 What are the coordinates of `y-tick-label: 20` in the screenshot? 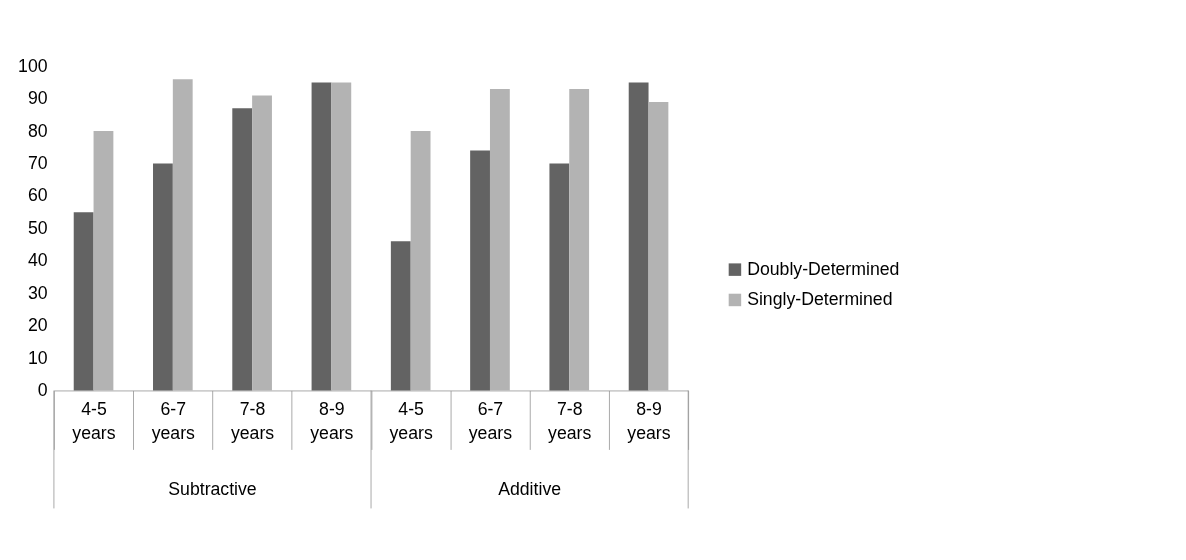 It's located at (37, 325).